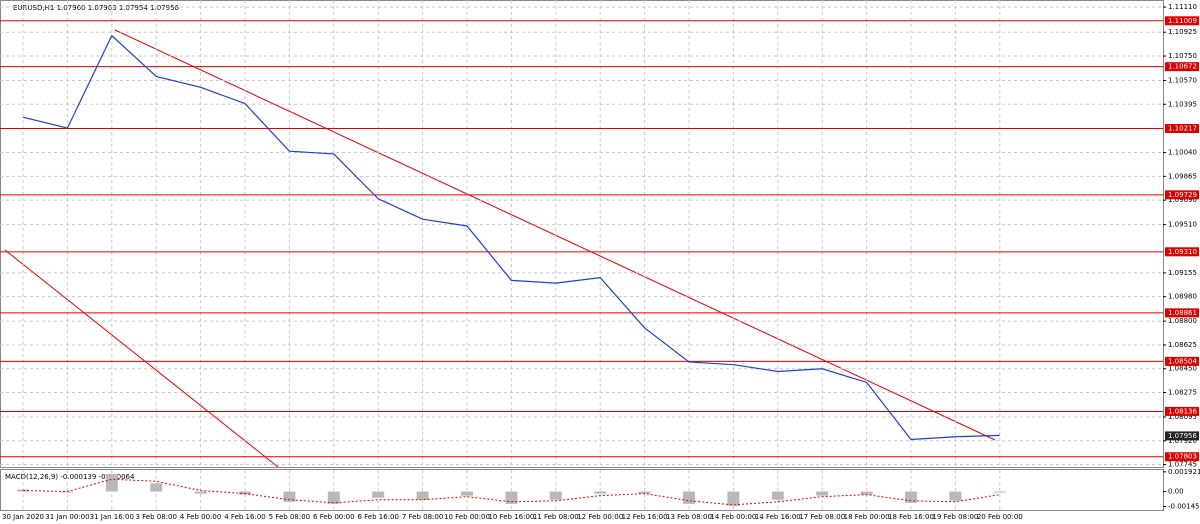  I want to click on level-label: 1.09729, so click(1182, 195).